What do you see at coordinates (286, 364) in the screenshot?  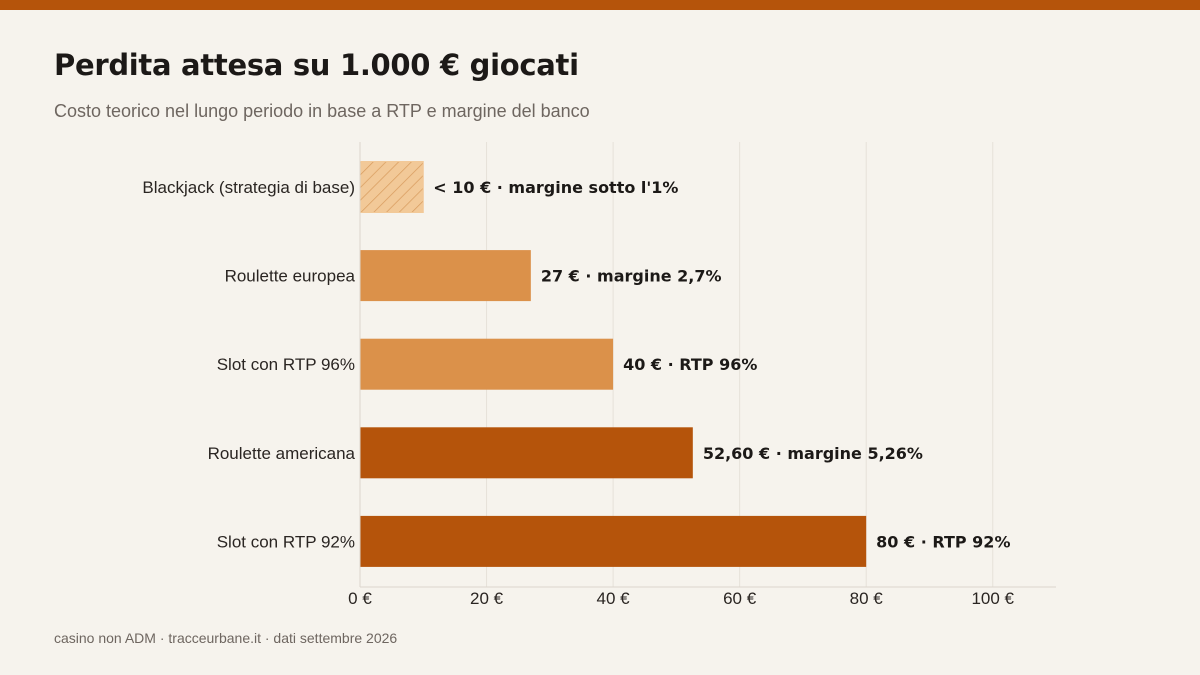 I see `category-label: Slot con RTP 96%` at bounding box center [286, 364].